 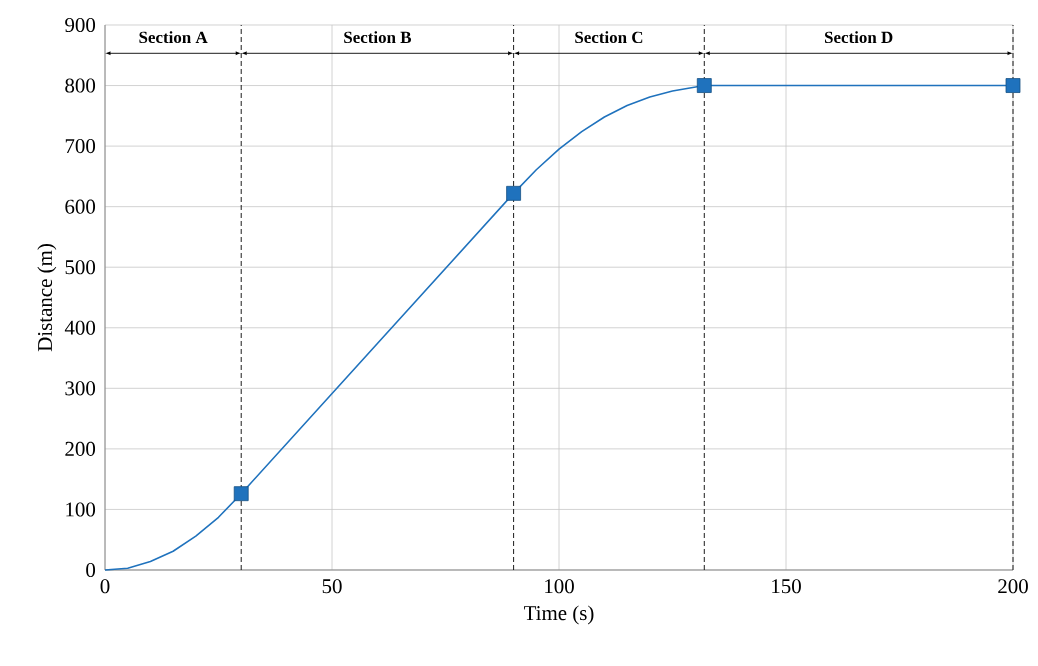 I want to click on x-tick-label: 50, so click(x=332, y=586).